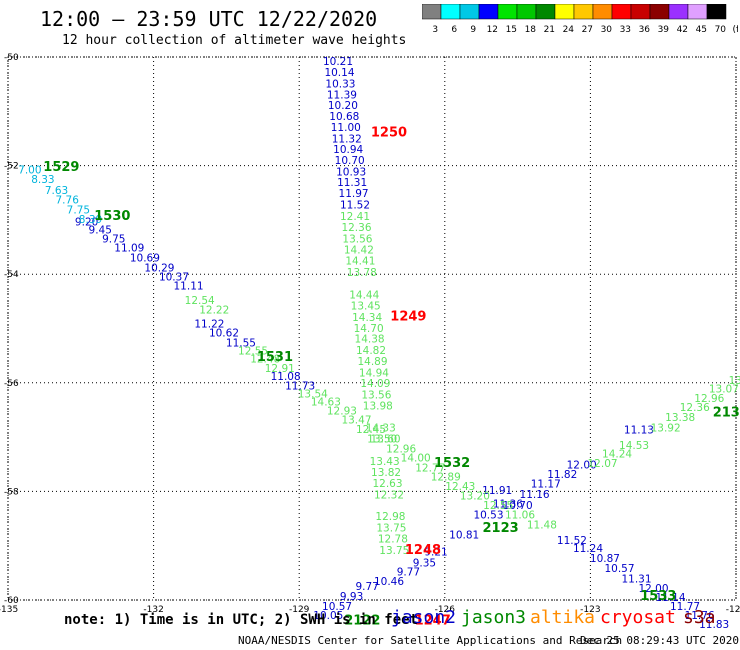 Image resolution: width=740 pixels, height=650 pixels. I want to click on wave-height-value: 10.21, so click(338, 62).